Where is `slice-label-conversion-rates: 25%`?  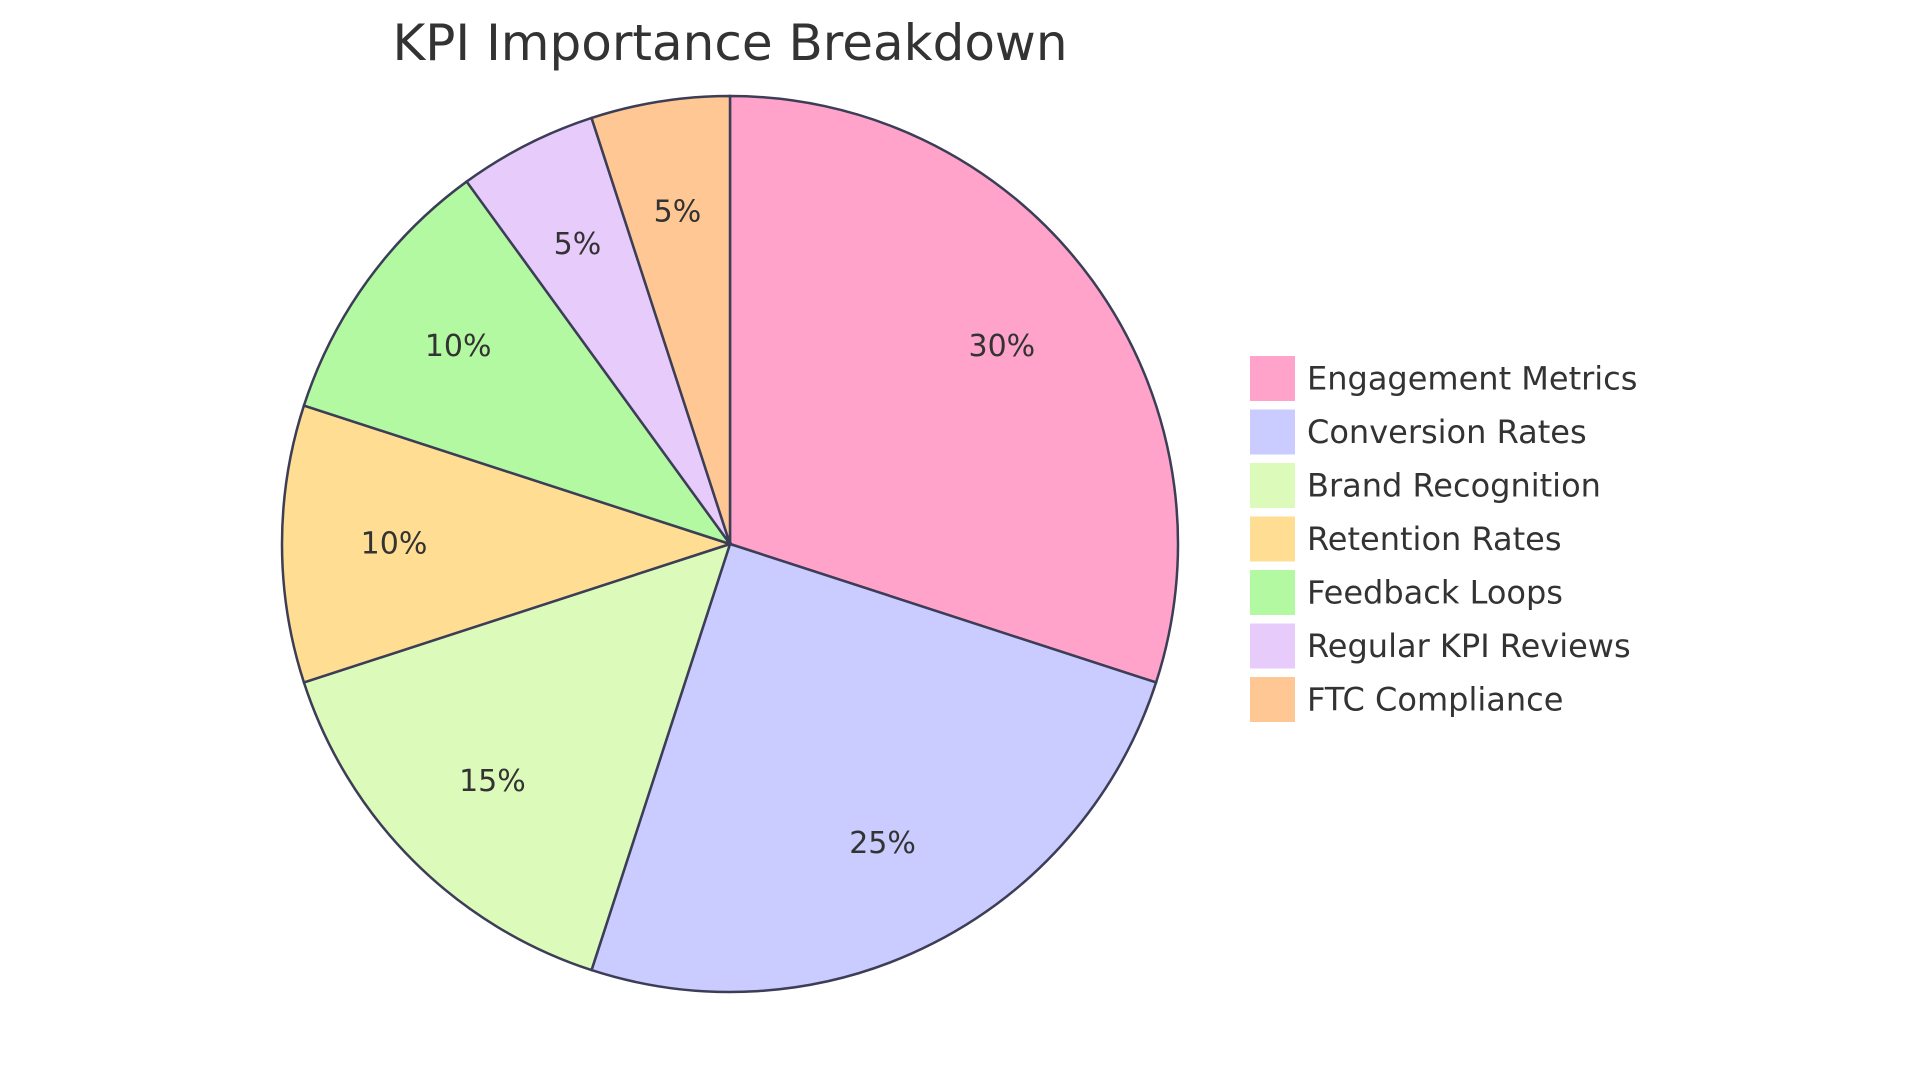
slice-label-conversion-rates: 25% is located at coordinates (882, 843).